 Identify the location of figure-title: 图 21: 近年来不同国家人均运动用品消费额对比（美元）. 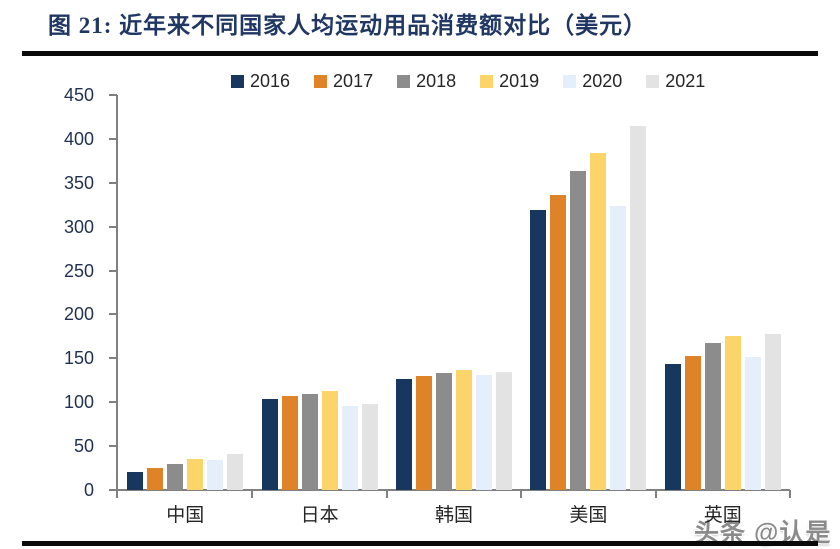
(348, 25).